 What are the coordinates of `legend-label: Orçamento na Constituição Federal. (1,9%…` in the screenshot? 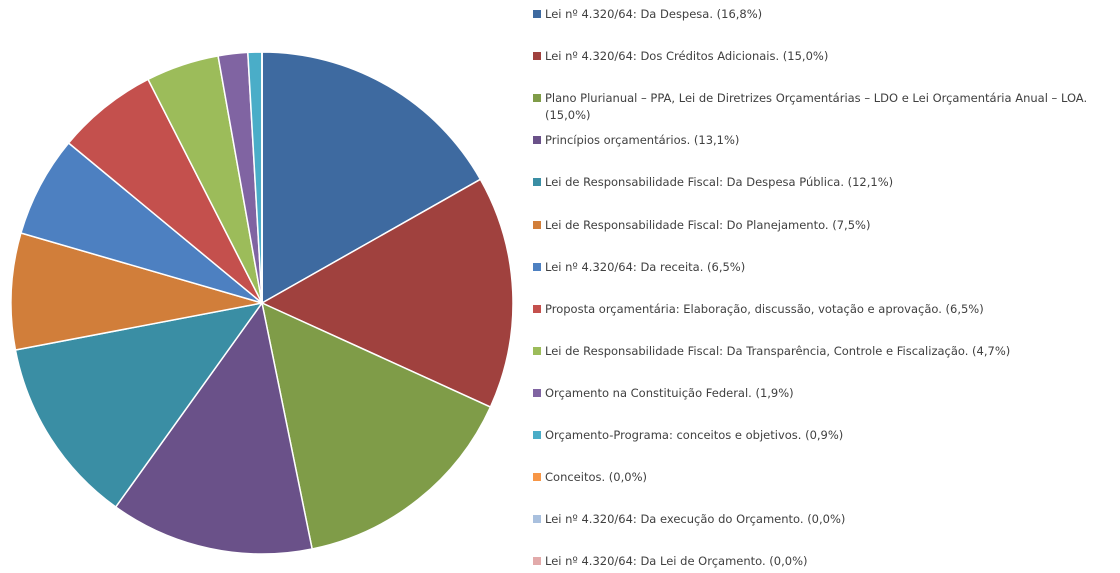 It's located at (669, 392).